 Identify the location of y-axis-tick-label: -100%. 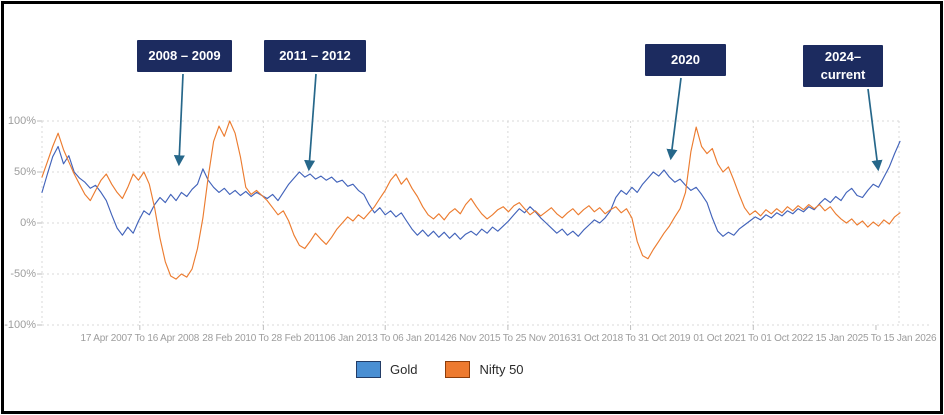
(20, 325).